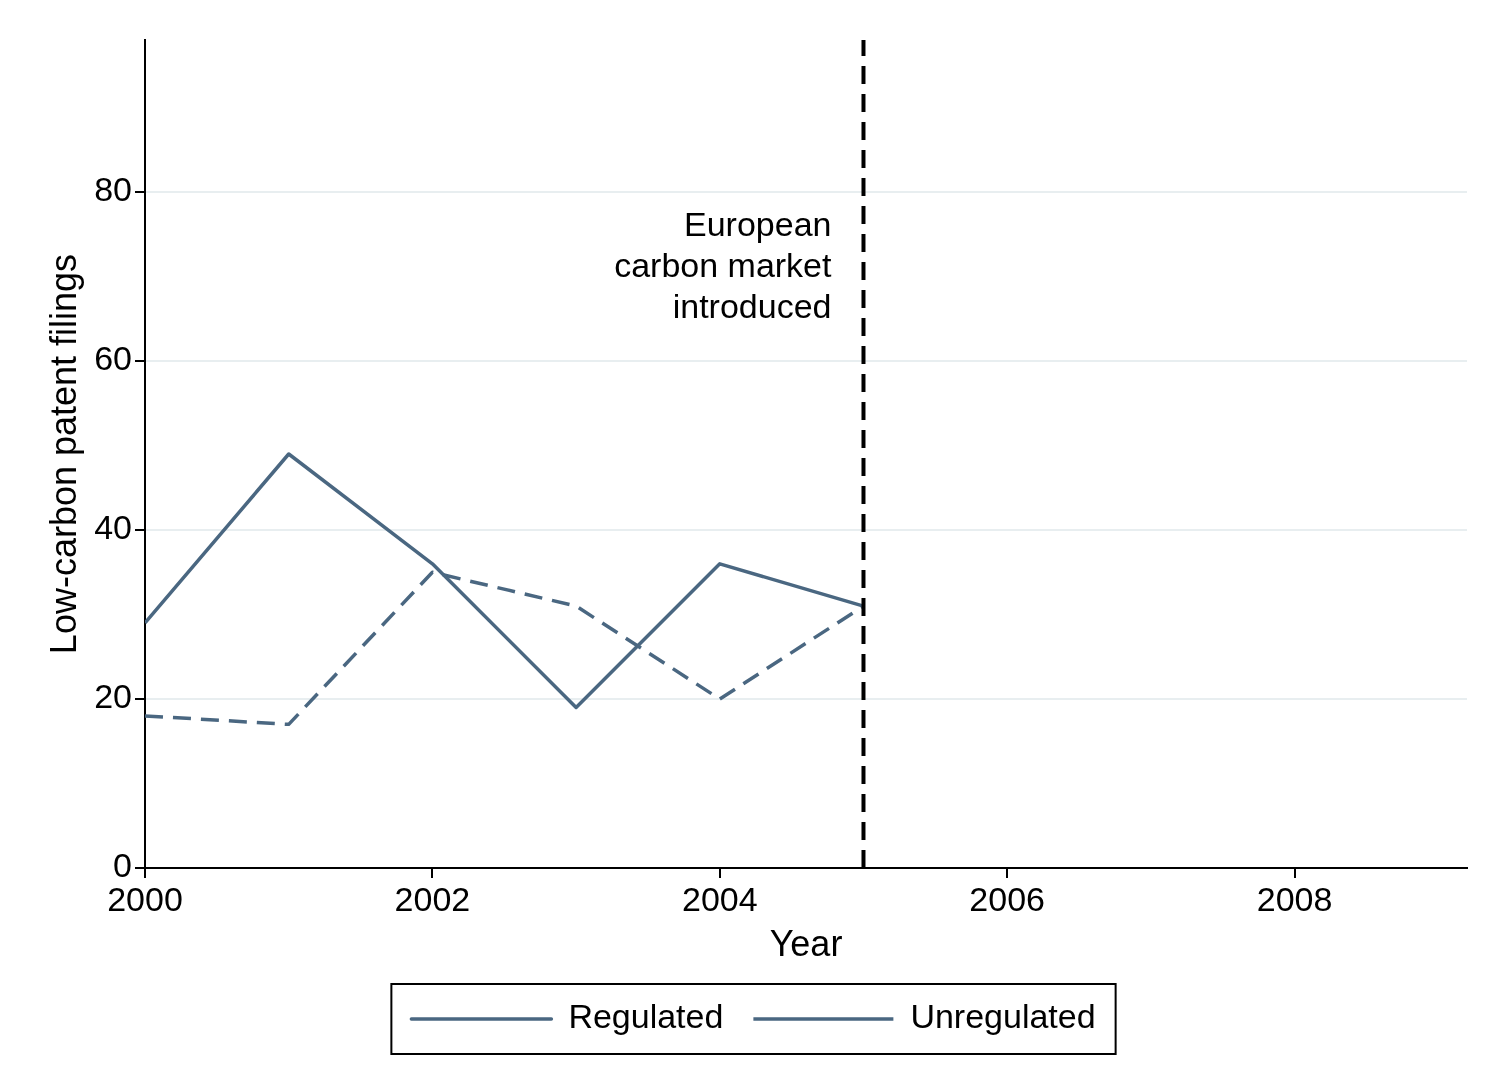  What do you see at coordinates (113, 358) in the screenshot?
I see `y-tick-label: 60` at bounding box center [113, 358].